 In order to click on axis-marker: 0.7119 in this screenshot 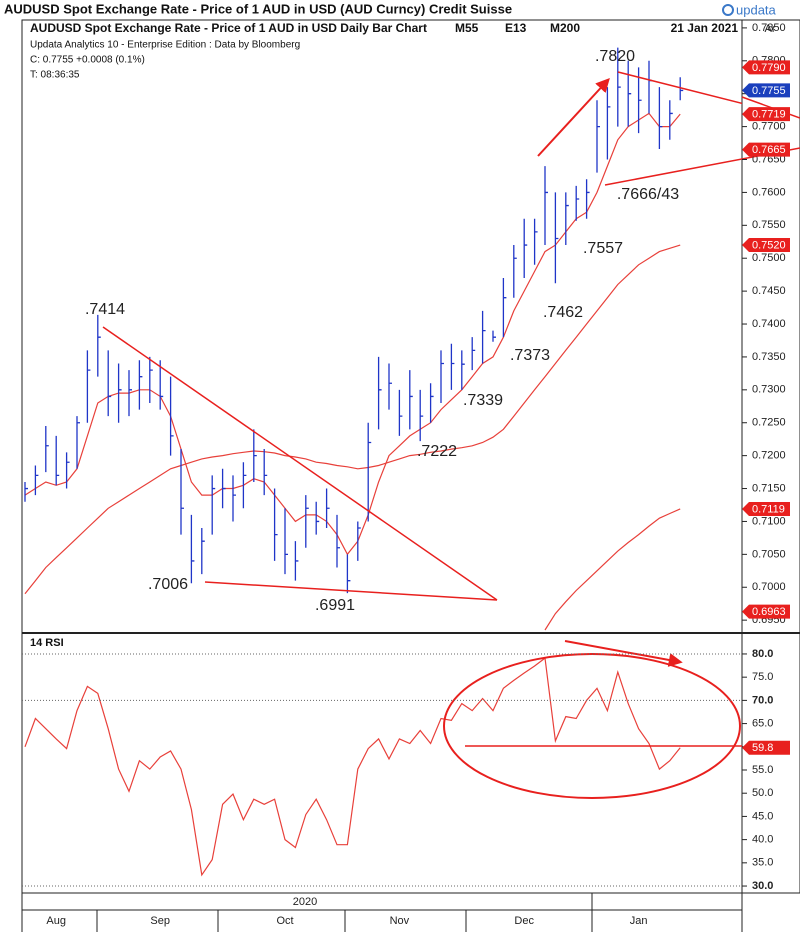, I will do `click(768, 509)`.